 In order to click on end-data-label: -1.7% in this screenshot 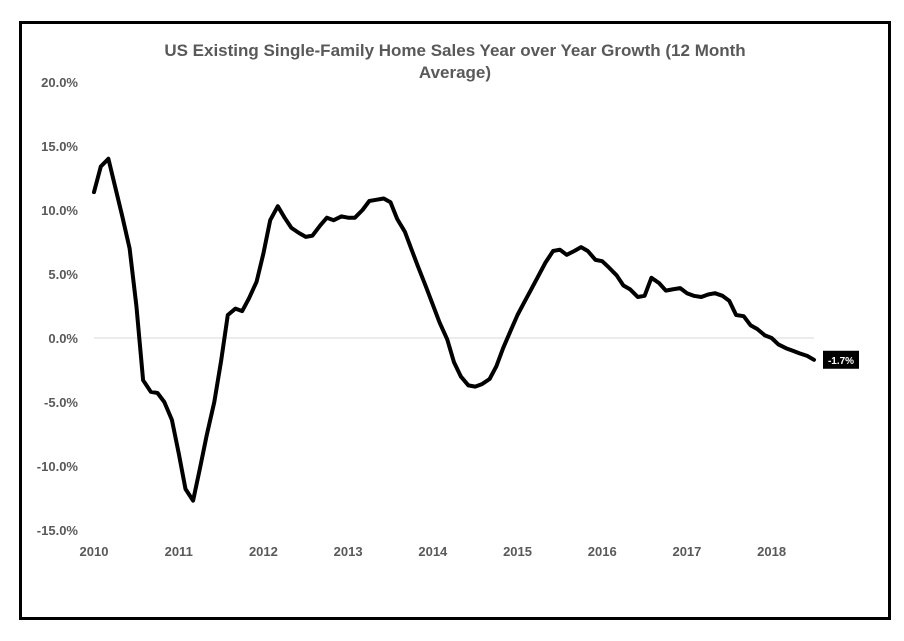, I will do `click(841, 361)`.